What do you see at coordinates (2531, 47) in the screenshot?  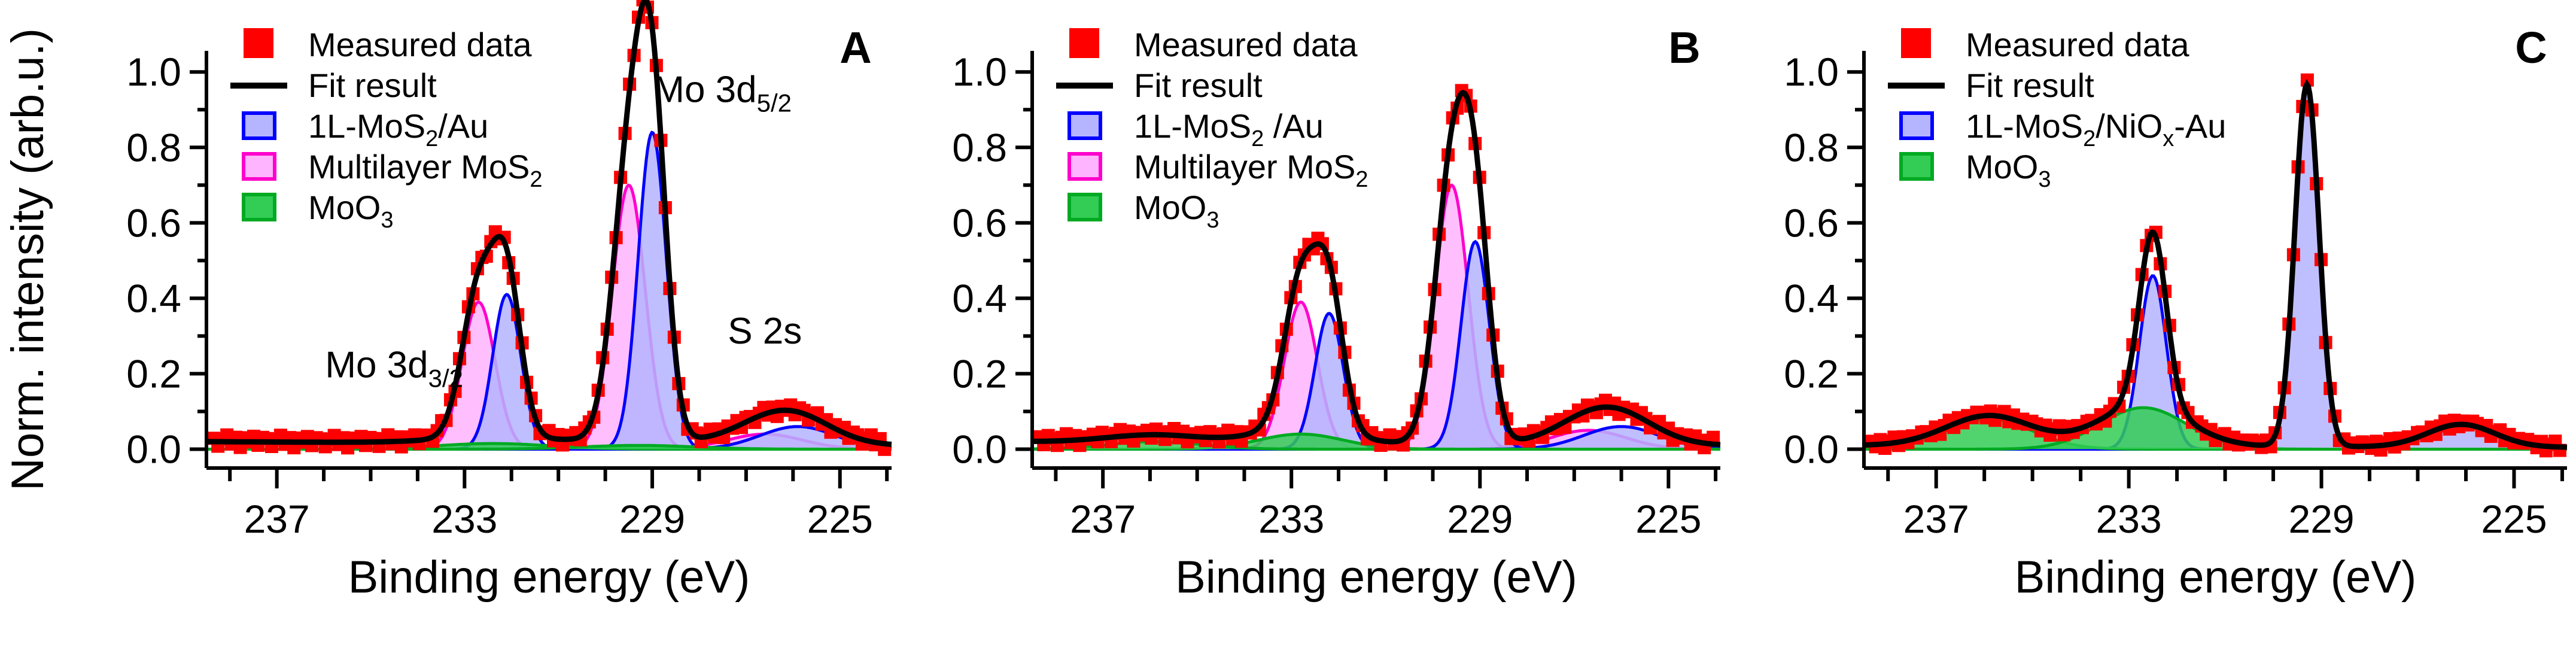 I see `panel-letter: C` at bounding box center [2531, 47].